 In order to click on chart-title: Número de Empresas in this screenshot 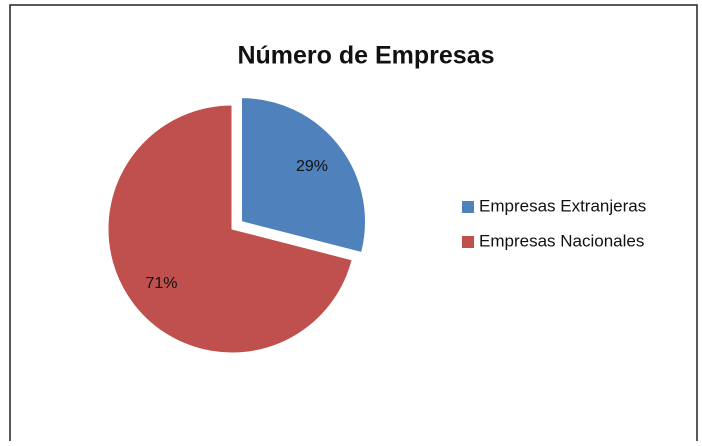, I will do `click(365, 56)`.